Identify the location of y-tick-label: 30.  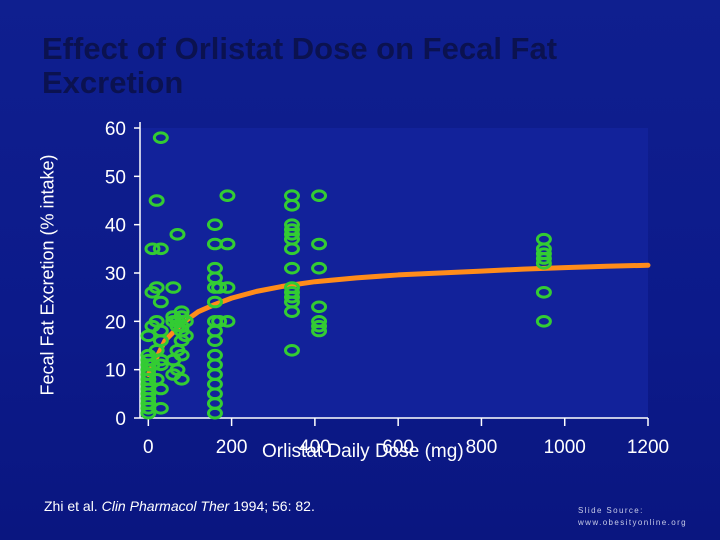
(115, 274).